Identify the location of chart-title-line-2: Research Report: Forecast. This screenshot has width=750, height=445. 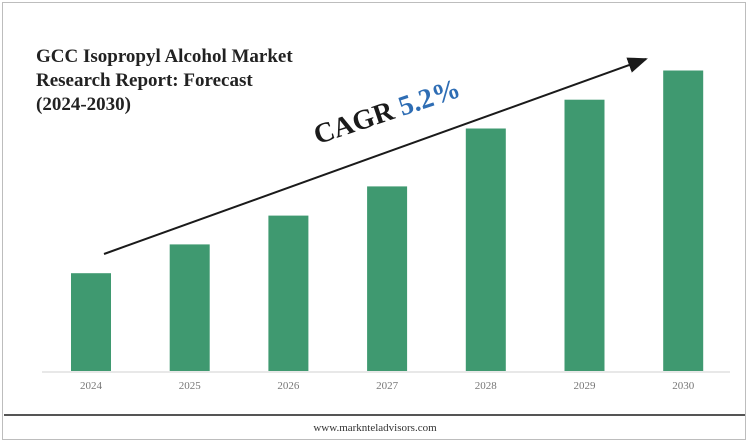
(144, 80).